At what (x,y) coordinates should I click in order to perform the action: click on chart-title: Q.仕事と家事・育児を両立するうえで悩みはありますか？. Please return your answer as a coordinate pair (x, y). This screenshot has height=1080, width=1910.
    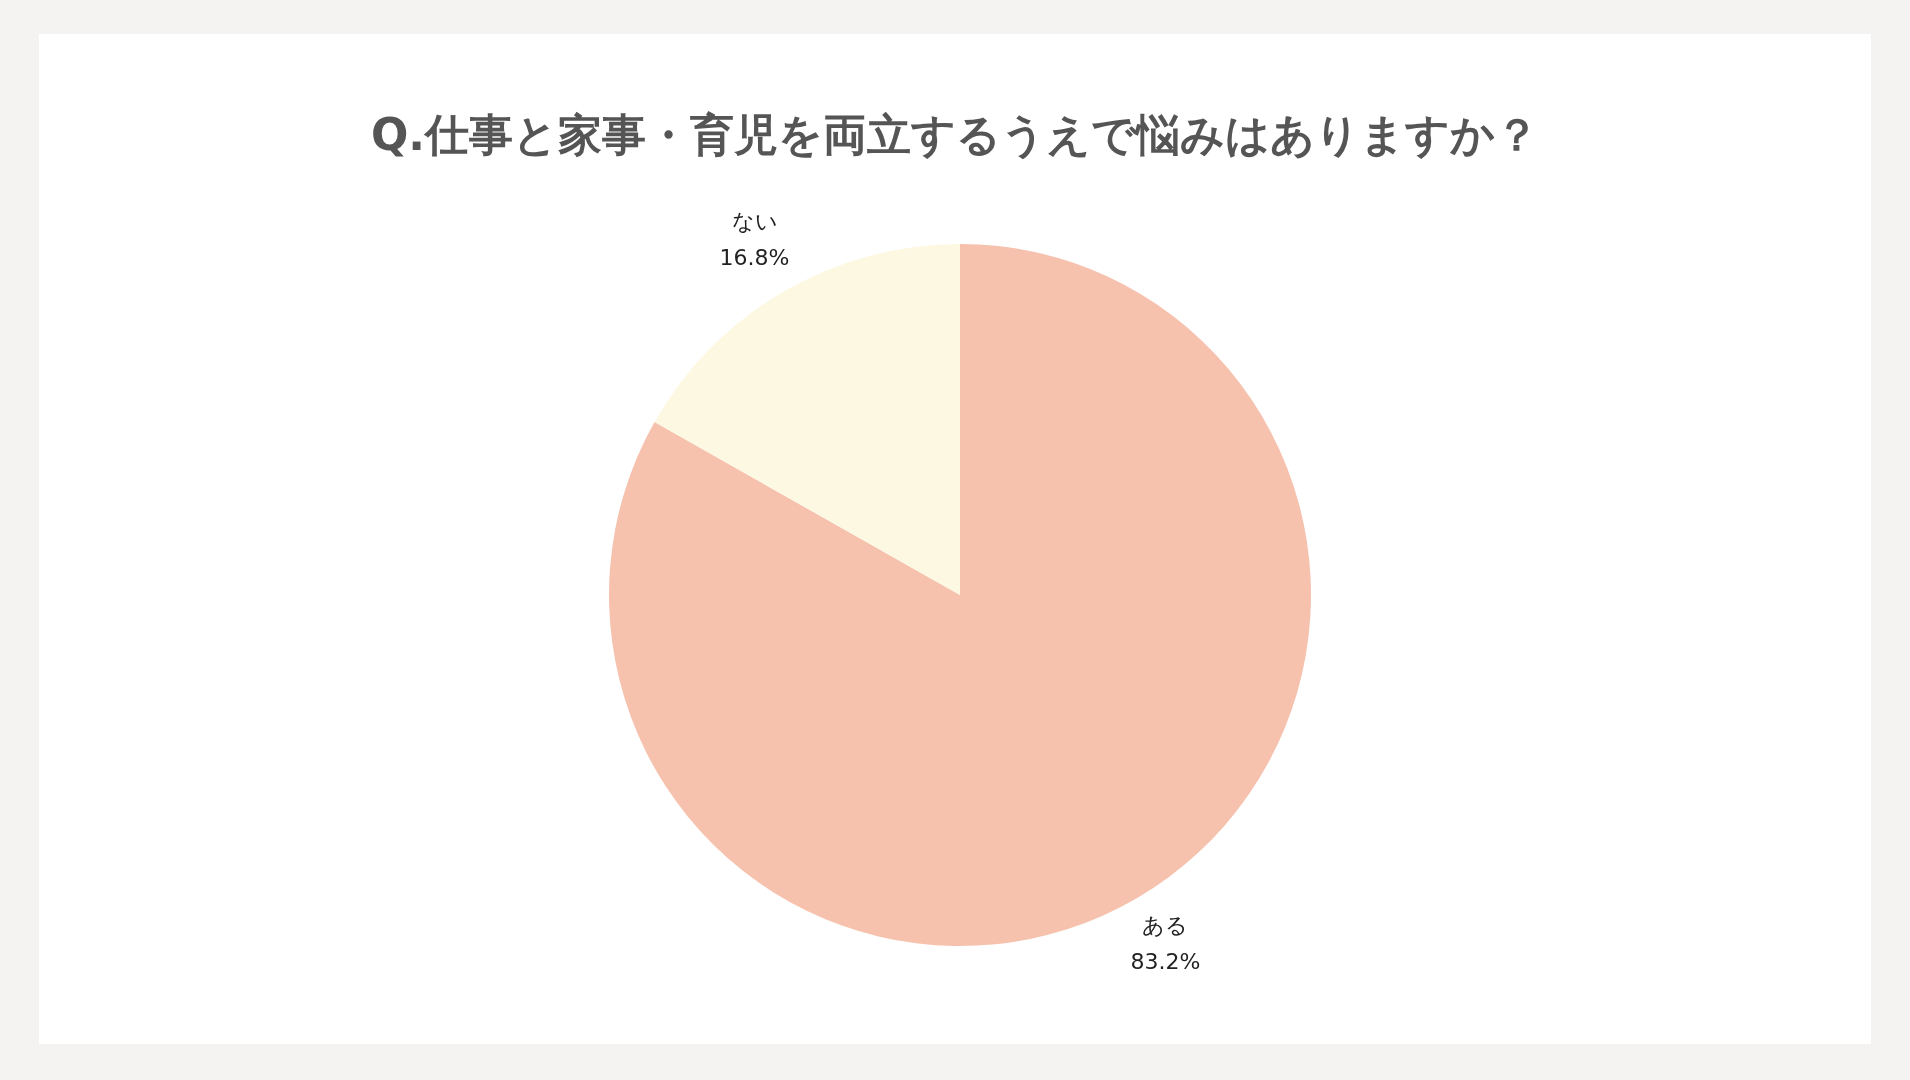
    Looking at the image, I should click on (955, 135).